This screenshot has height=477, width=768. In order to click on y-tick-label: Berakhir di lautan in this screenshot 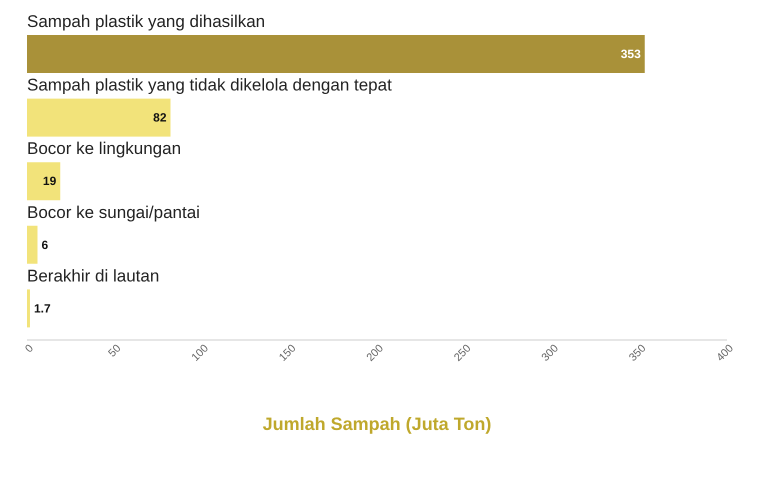, I will do `click(93, 276)`.